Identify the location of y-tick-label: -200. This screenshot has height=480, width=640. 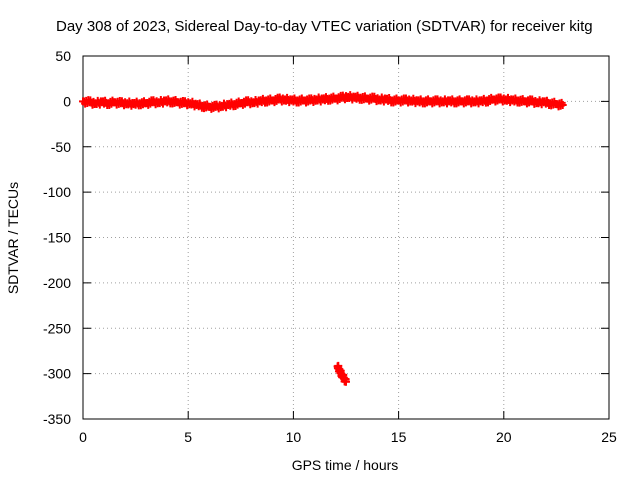
(57, 283).